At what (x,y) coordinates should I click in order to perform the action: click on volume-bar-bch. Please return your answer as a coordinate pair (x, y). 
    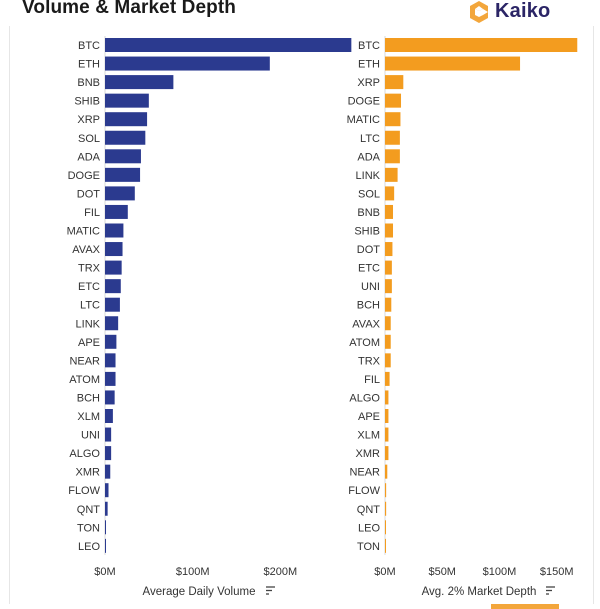
    Looking at the image, I should click on (110, 397).